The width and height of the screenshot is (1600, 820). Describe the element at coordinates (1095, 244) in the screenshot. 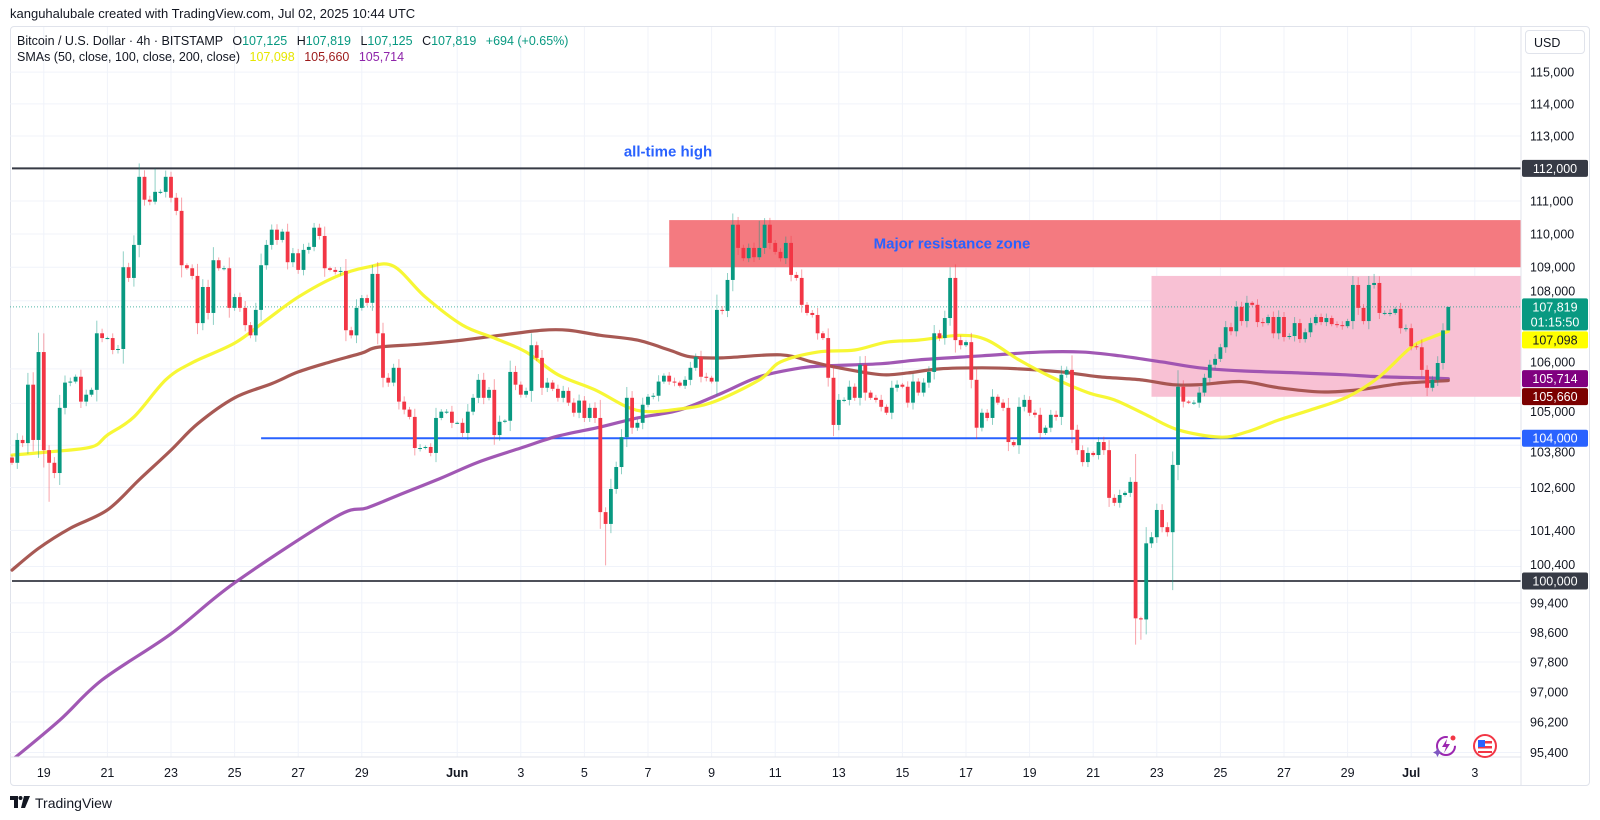

I see `resistance-zone` at that location.